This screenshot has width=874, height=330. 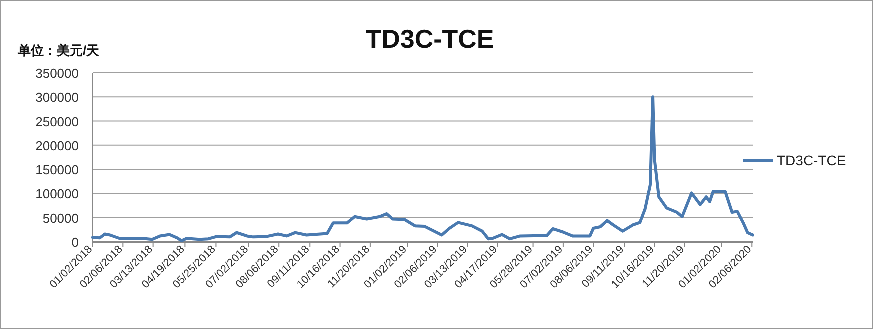 I want to click on y-tick-label: 200000, so click(x=57, y=146).